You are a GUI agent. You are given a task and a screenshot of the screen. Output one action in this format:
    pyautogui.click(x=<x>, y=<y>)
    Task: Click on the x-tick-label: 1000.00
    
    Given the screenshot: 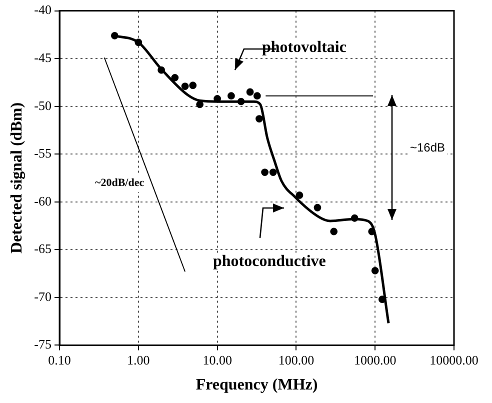 What is the action you would take?
    pyautogui.click(x=375, y=360)
    